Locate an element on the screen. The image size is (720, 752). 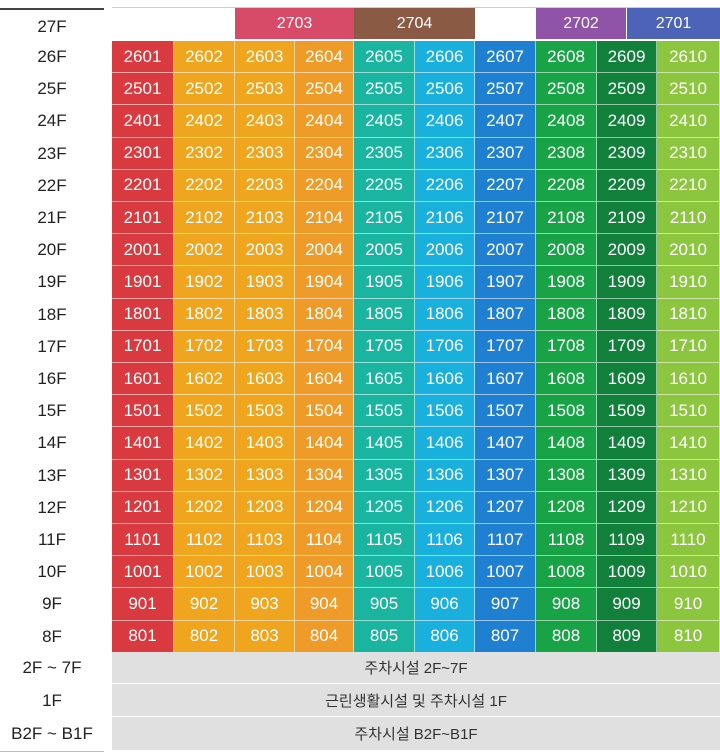
unit-cell: 1002 is located at coordinates (204, 572).